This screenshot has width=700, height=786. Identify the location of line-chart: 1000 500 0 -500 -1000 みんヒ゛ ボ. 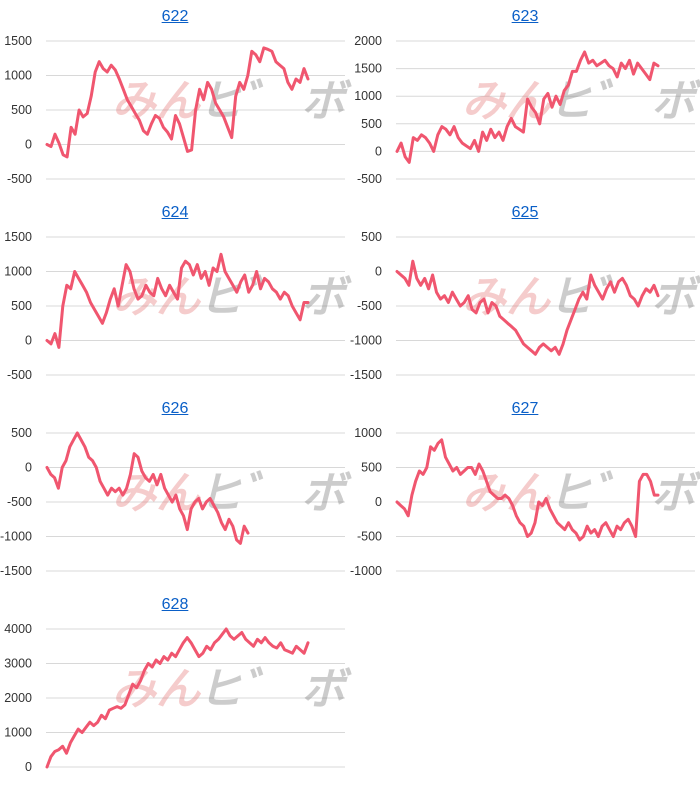
(525, 502).